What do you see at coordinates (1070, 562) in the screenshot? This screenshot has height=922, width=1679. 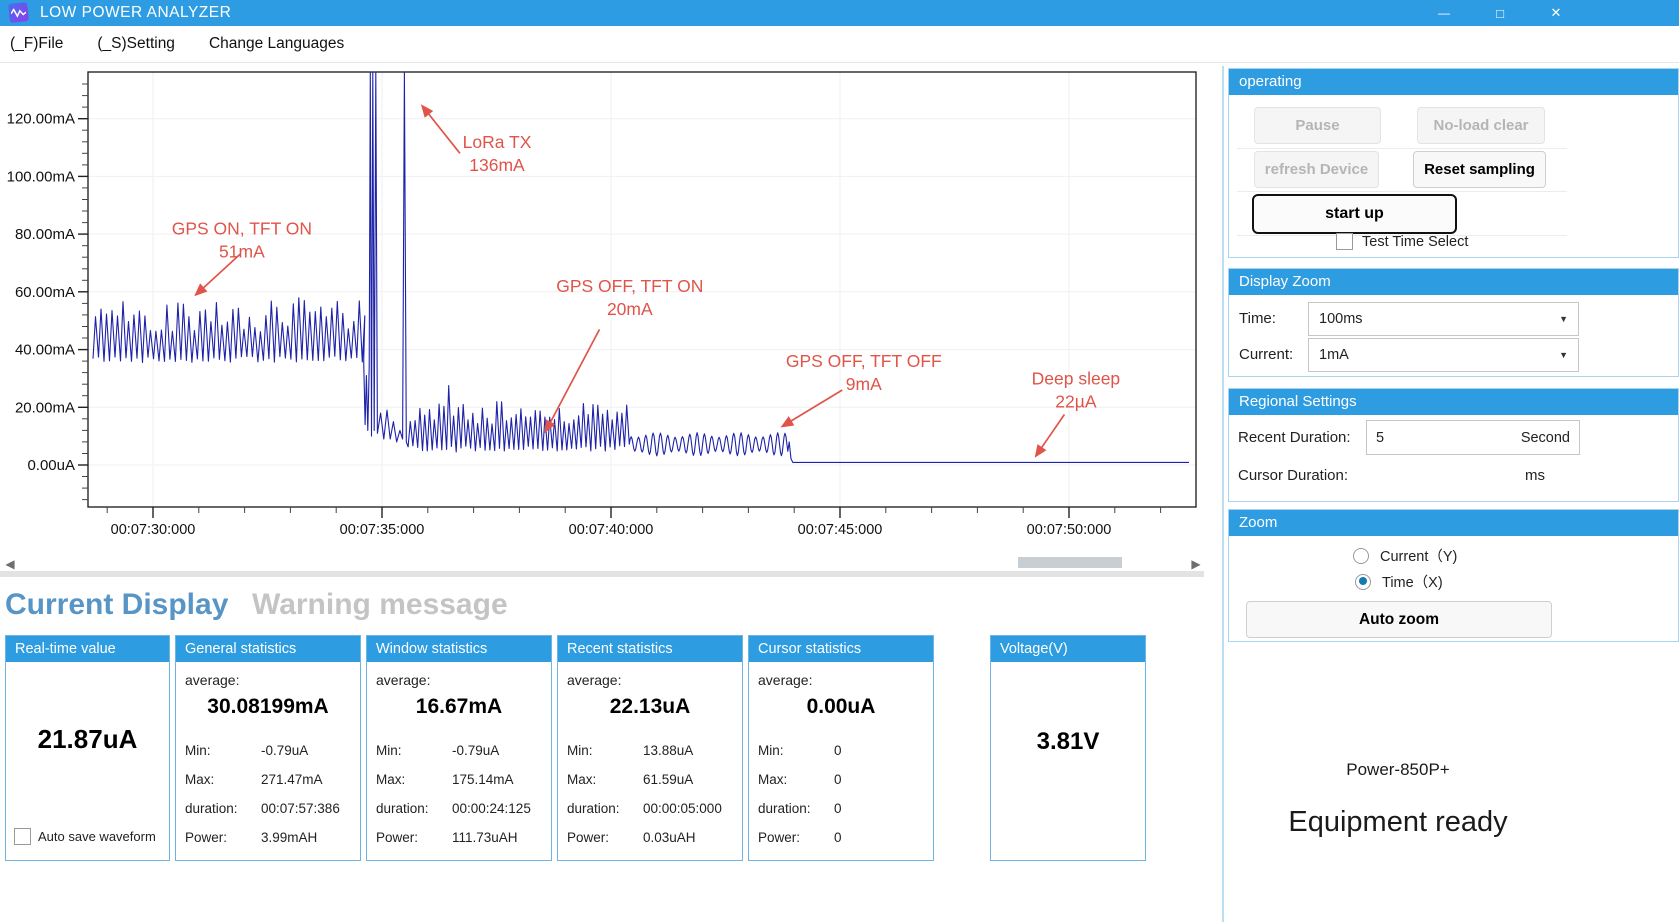 I see `chart-scrollbar-thumb` at bounding box center [1070, 562].